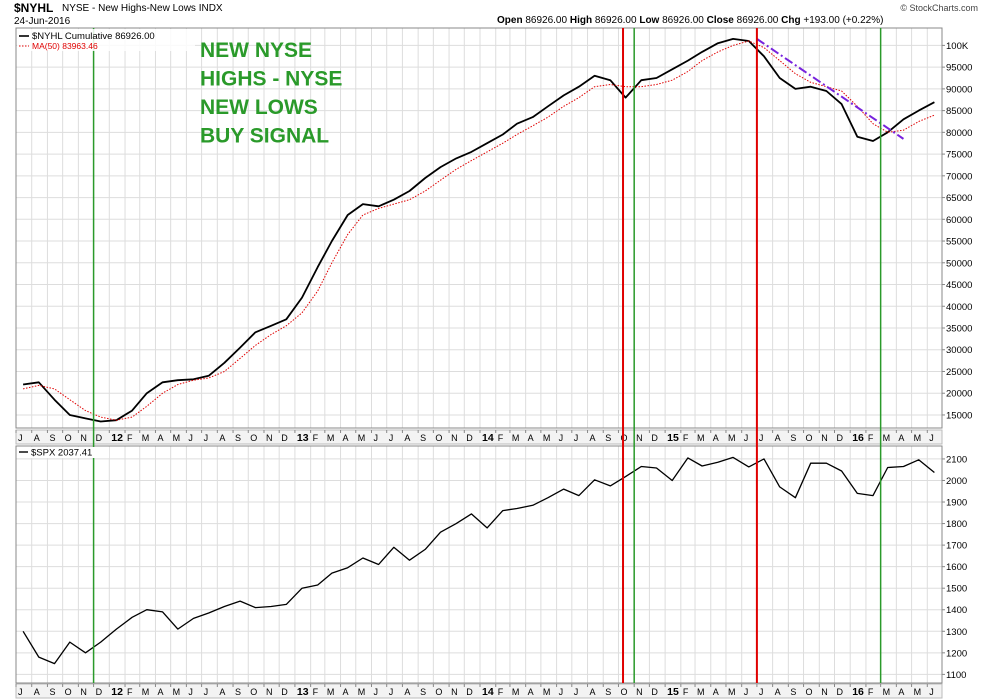  Describe the element at coordinates (34, 8) in the screenshot. I see `symbol: $NYHL` at that location.